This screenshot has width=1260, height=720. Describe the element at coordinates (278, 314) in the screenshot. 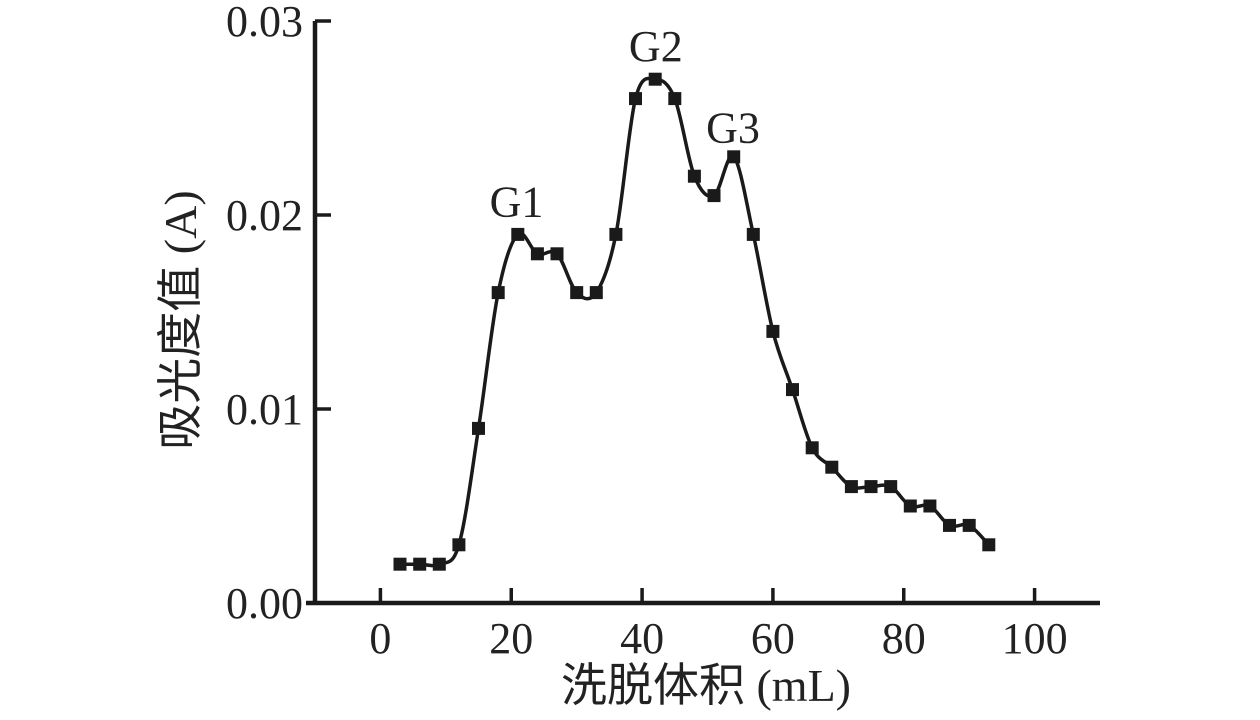

I see `y-ticks: 0.00 0.01 0.02 0.03` at that location.